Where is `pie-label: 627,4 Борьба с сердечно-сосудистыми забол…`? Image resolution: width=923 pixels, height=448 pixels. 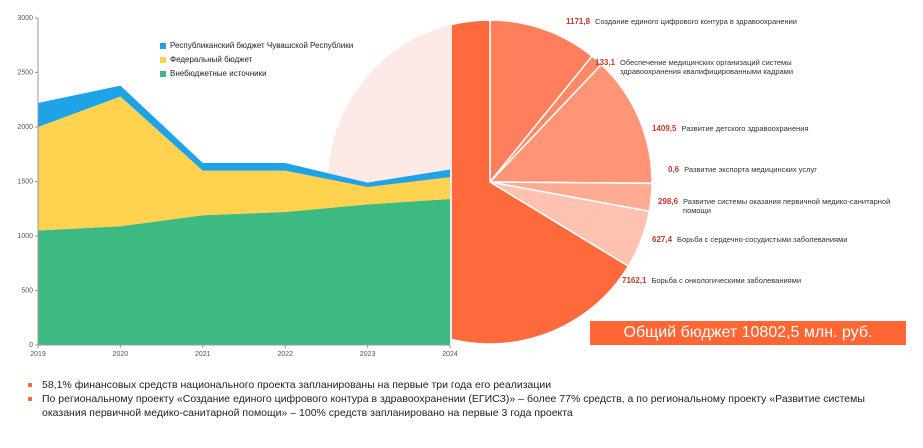 pie-label: 627,4 Борьба с сердечно-сосудистыми забол… is located at coordinates (749, 239).